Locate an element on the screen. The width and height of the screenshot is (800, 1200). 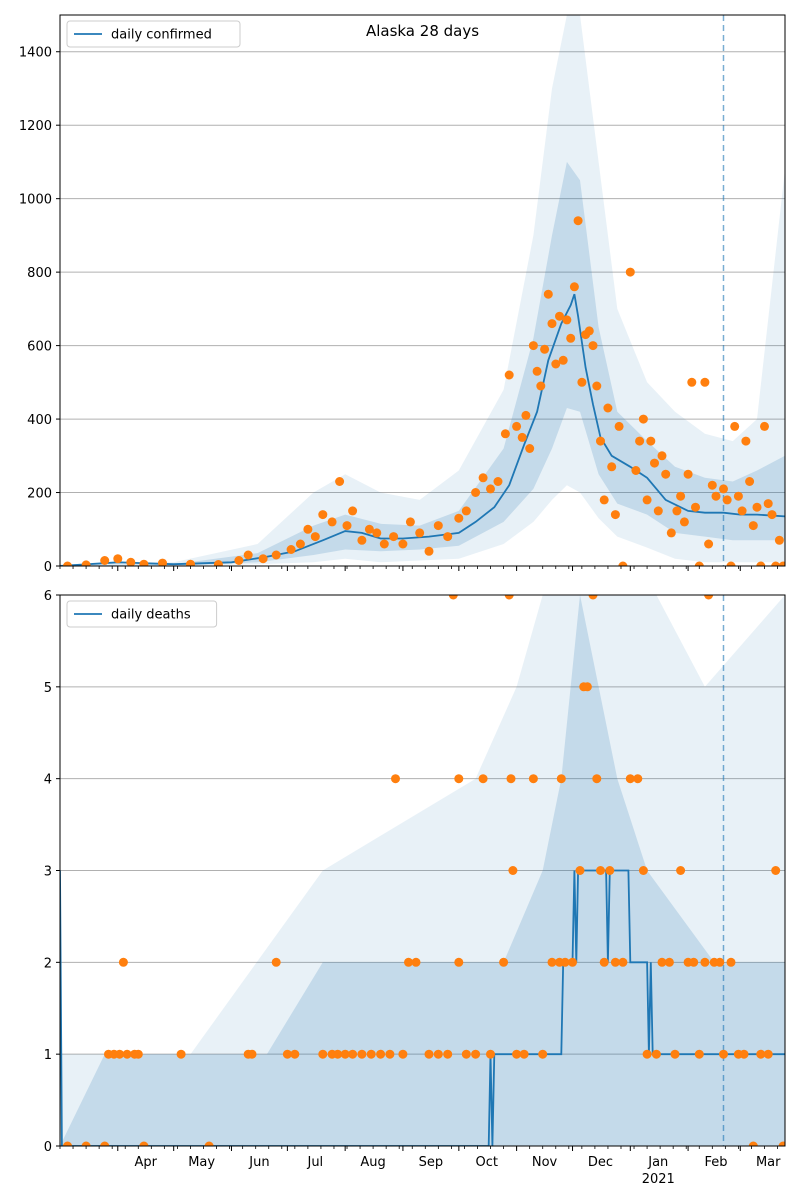
y-tick-label: 800 is located at coordinates (39, 273).